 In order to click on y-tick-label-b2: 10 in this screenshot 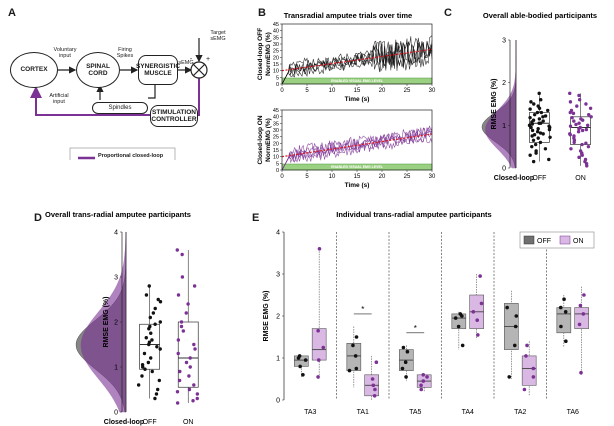, I will do `click(276, 158)`.